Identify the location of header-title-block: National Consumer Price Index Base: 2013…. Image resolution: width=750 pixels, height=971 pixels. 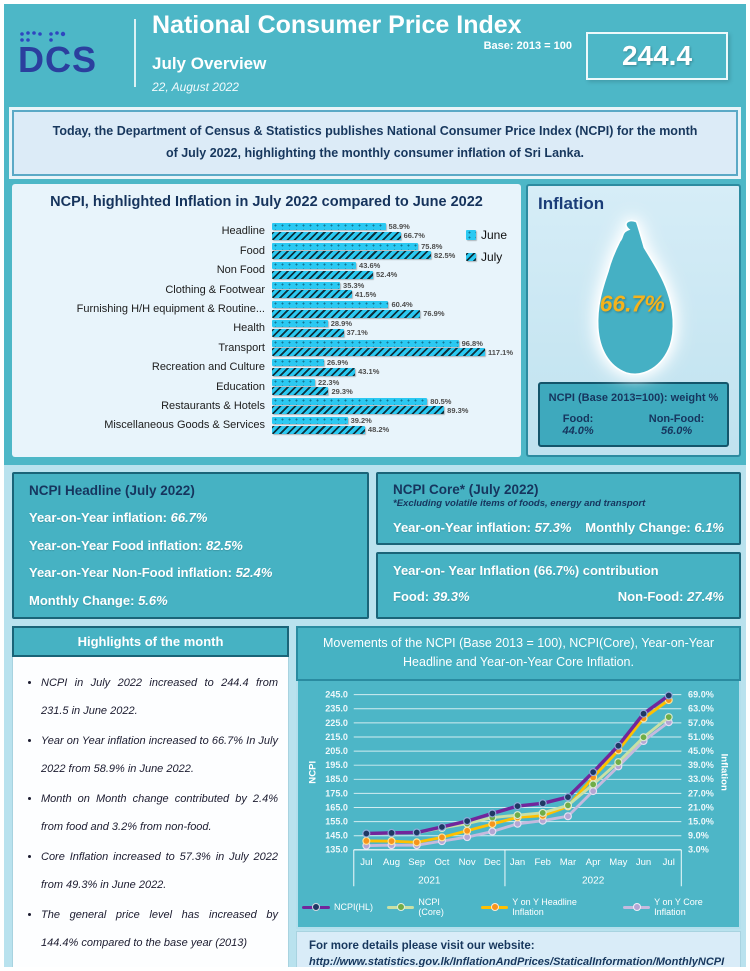
(362, 52).